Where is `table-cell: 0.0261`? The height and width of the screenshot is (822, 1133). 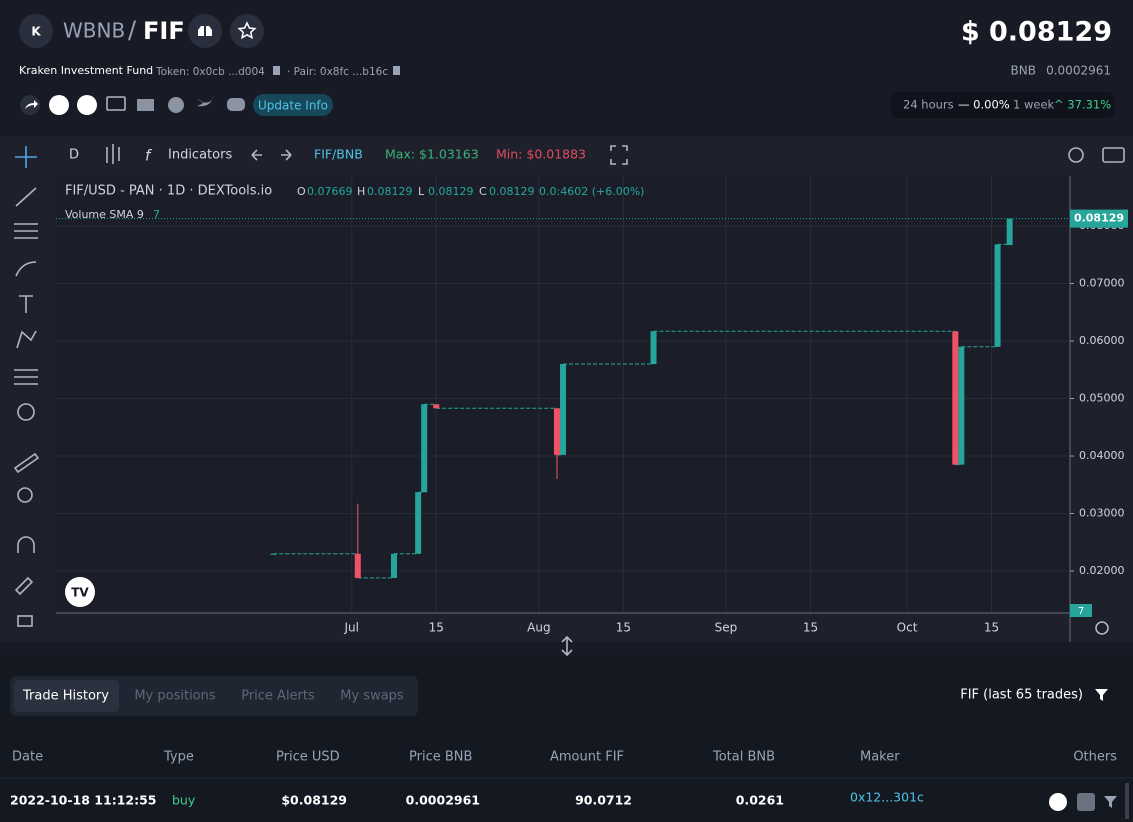
table-cell: 0.0261 is located at coordinates (760, 800).